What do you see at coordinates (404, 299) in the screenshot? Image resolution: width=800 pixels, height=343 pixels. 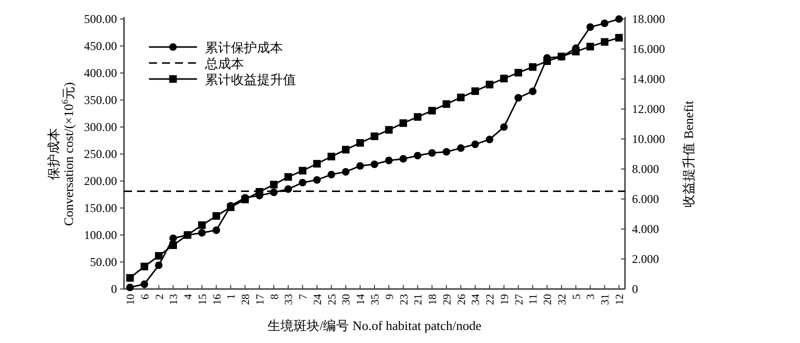 I see `x-tick-label: 23` at bounding box center [404, 299].